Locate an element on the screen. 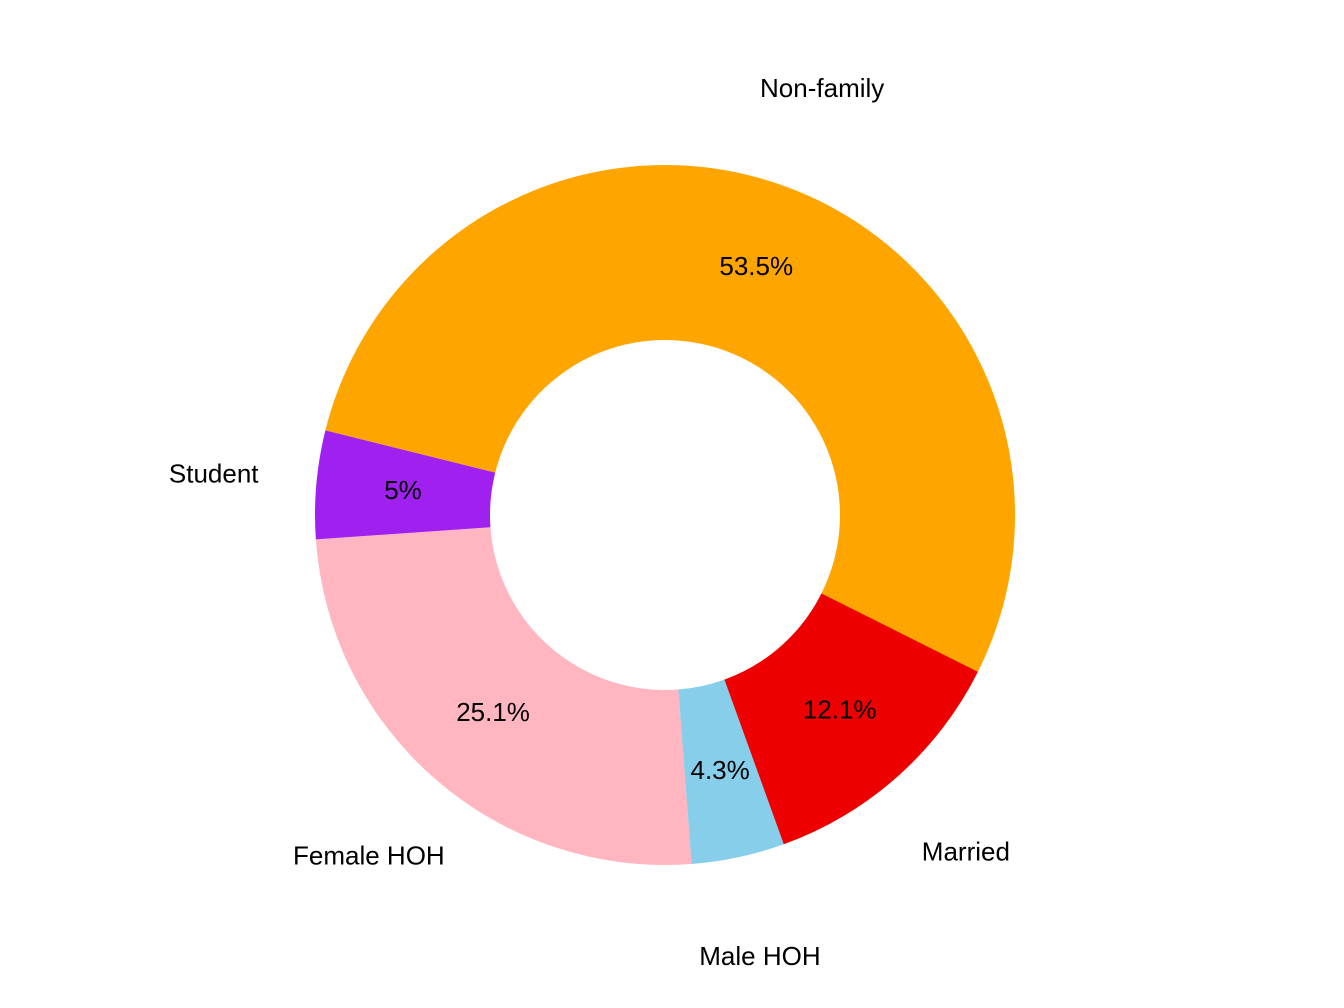  value-label: 5% is located at coordinates (403, 490).